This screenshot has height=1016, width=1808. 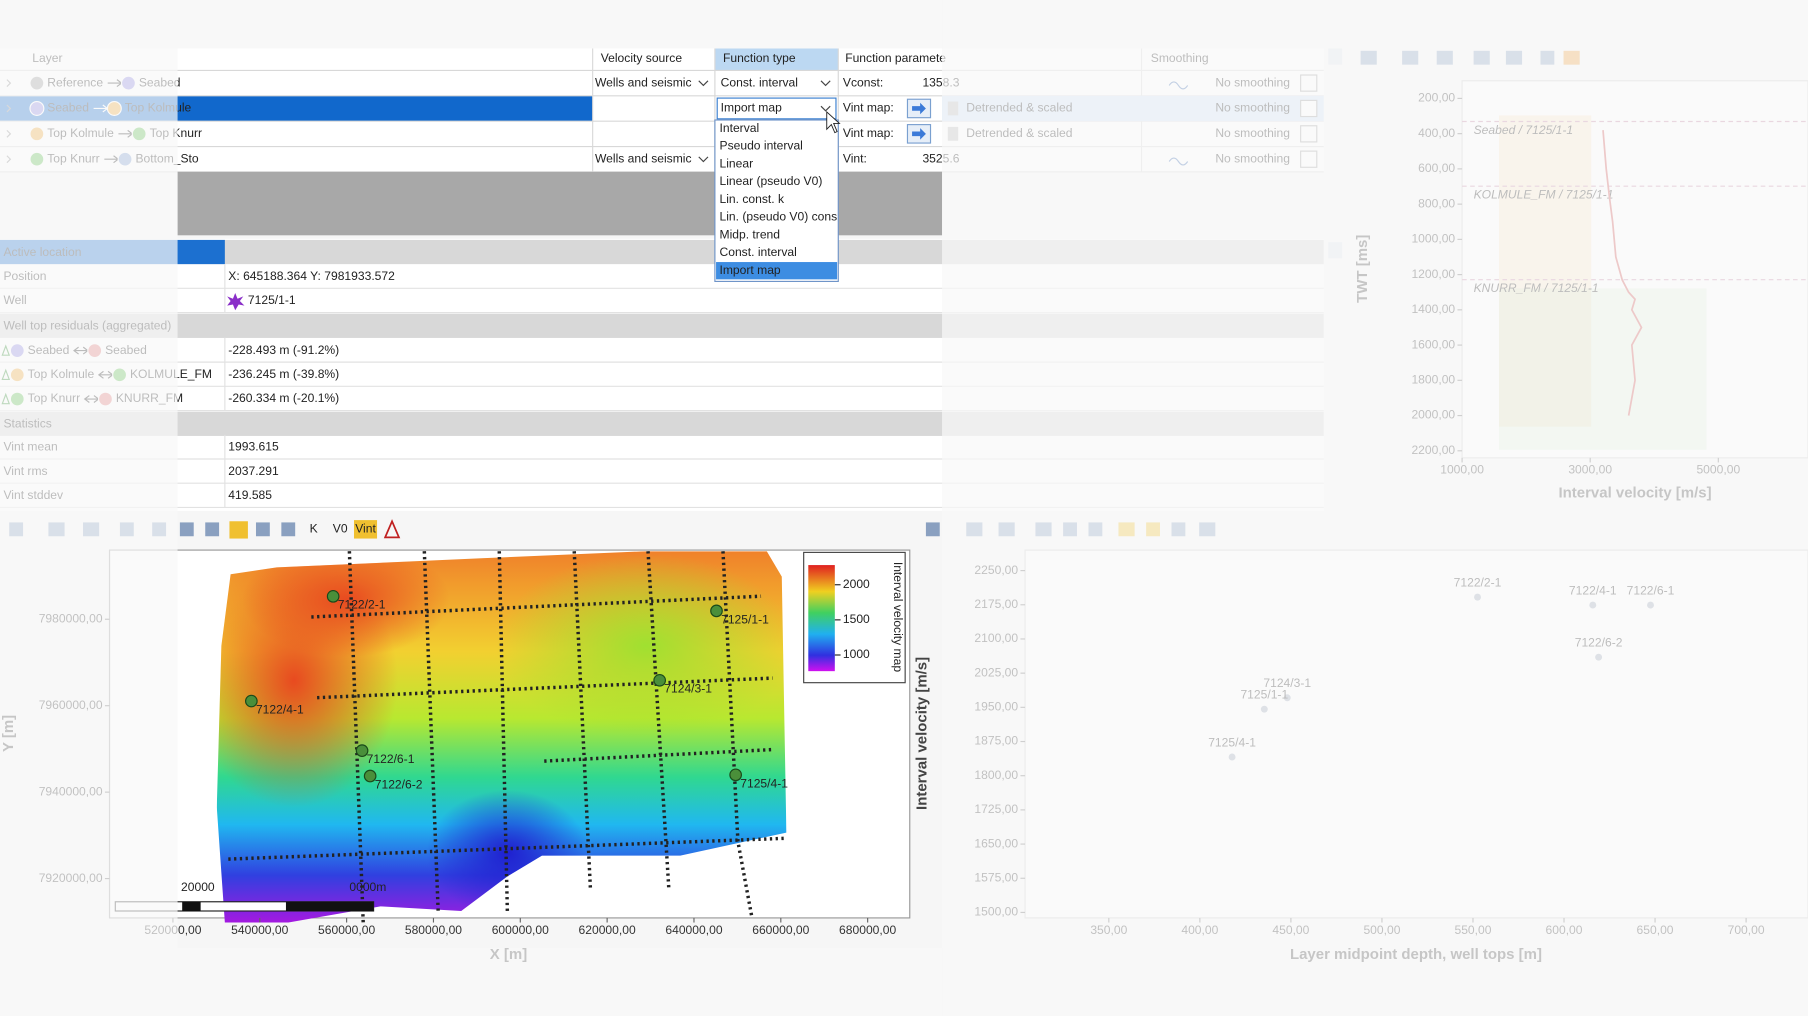 What do you see at coordinates (433, 930) in the screenshot?
I see `x-tick-label: 580000,00` at bounding box center [433, 930].